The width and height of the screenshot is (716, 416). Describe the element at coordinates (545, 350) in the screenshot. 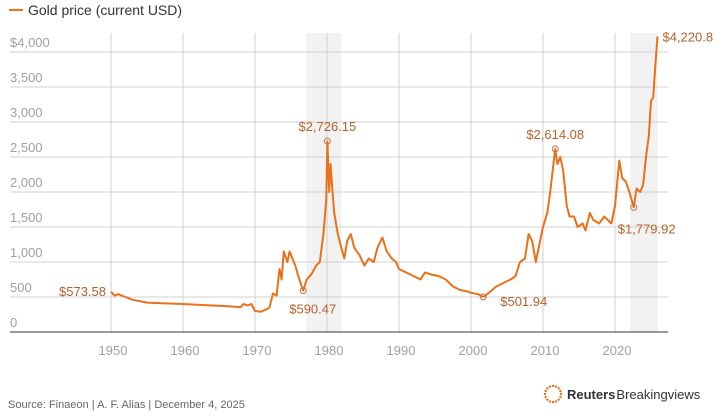

I see `x-tick-label: 2010` at that location.